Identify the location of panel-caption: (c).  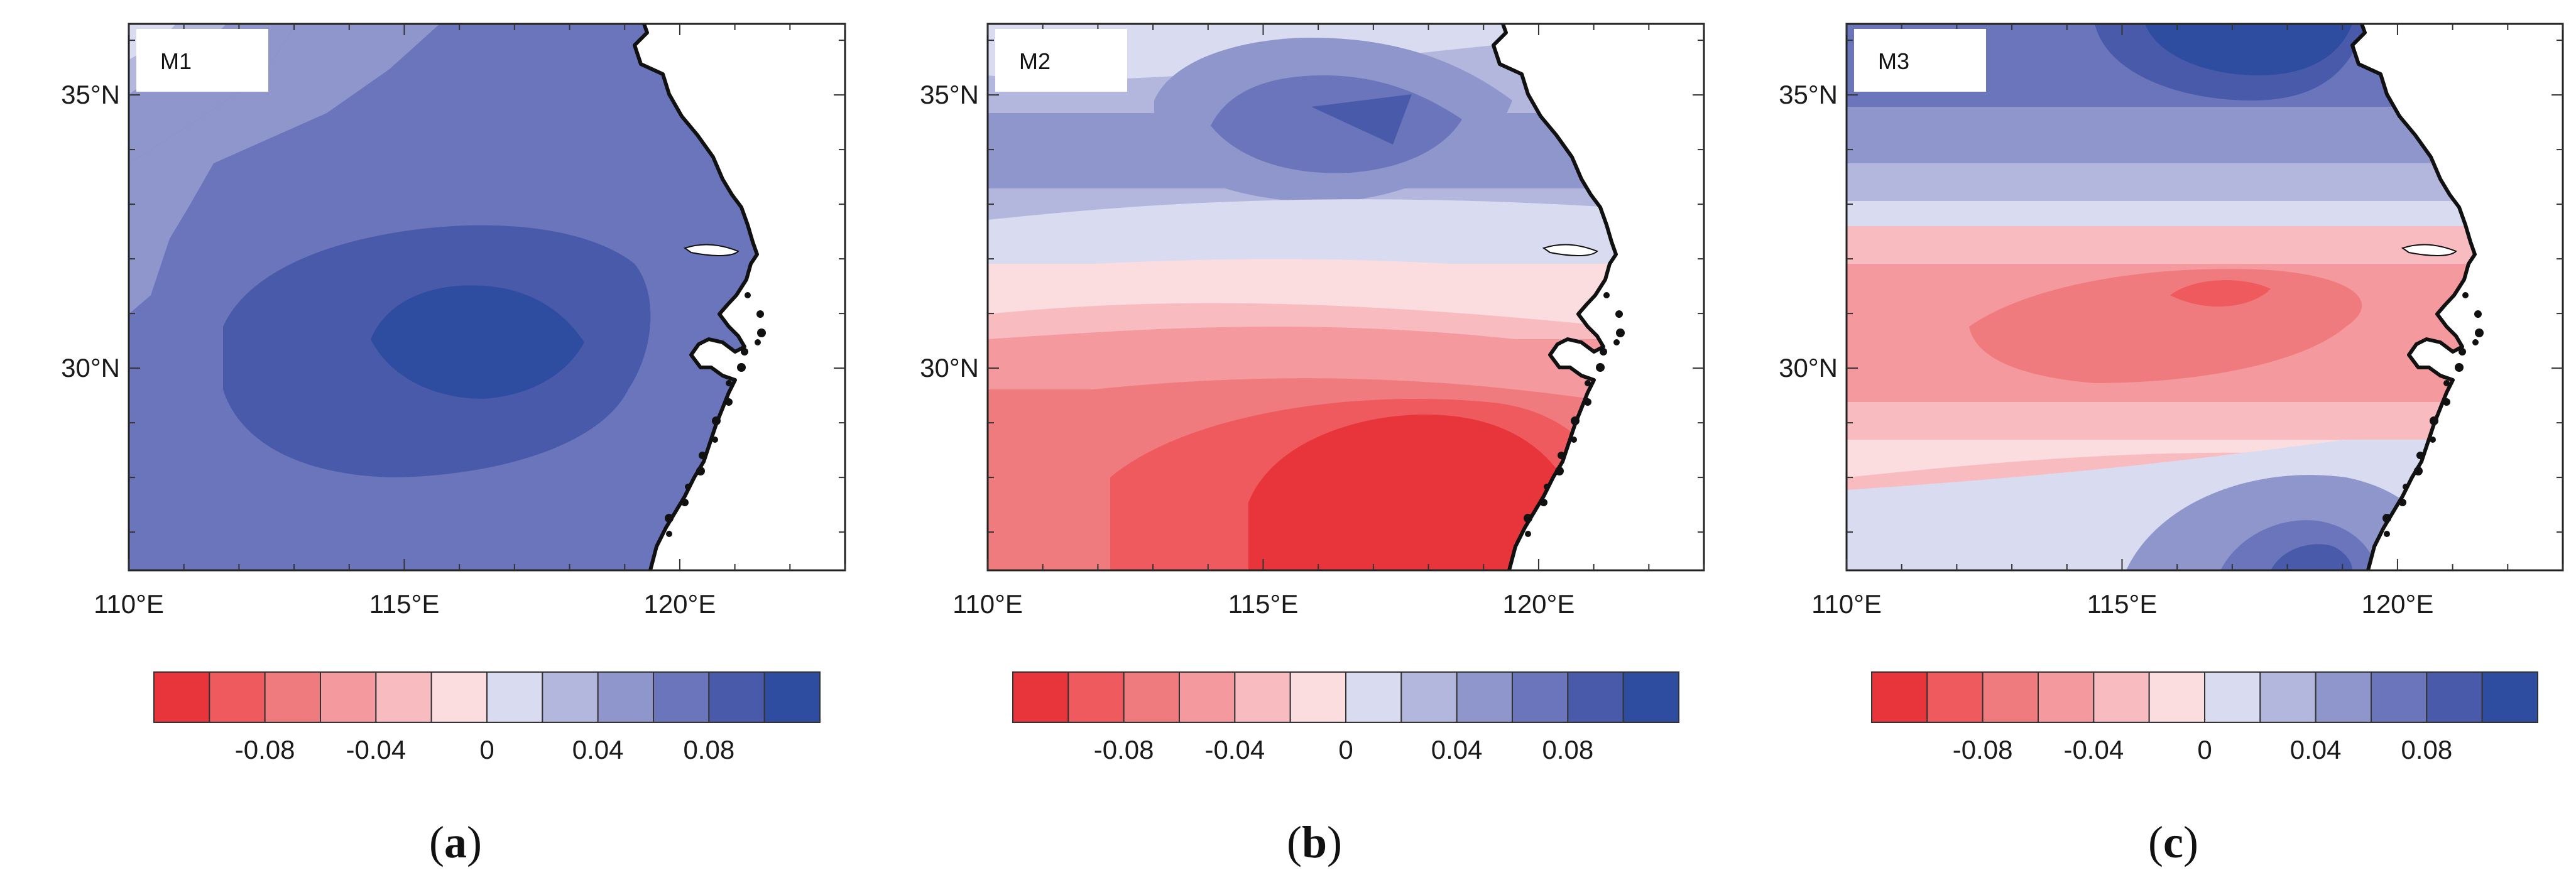
(2173, 842).